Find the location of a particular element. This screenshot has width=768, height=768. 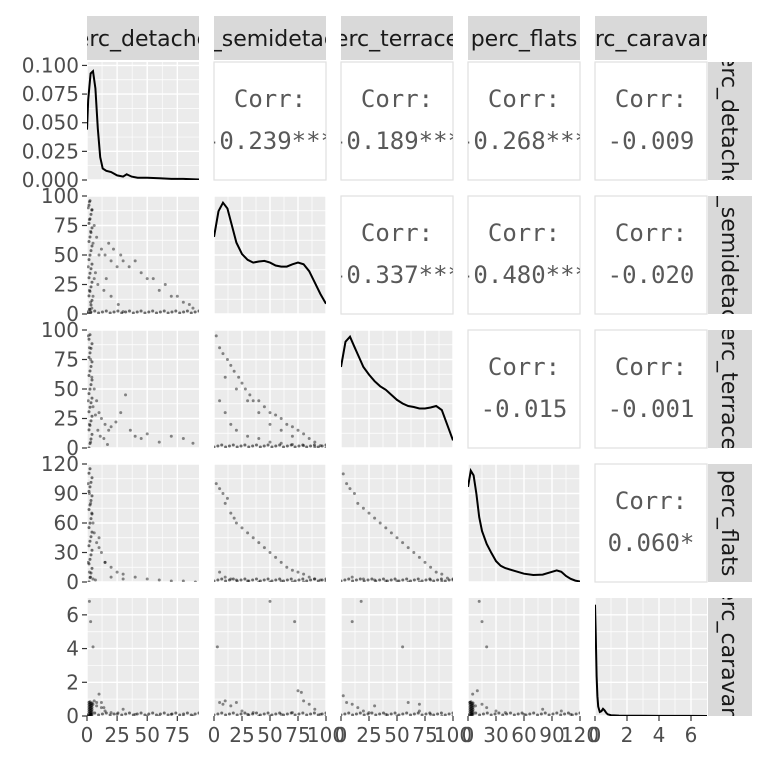

row-strip-label: perc_terraced is located at coordinates (728, 389).